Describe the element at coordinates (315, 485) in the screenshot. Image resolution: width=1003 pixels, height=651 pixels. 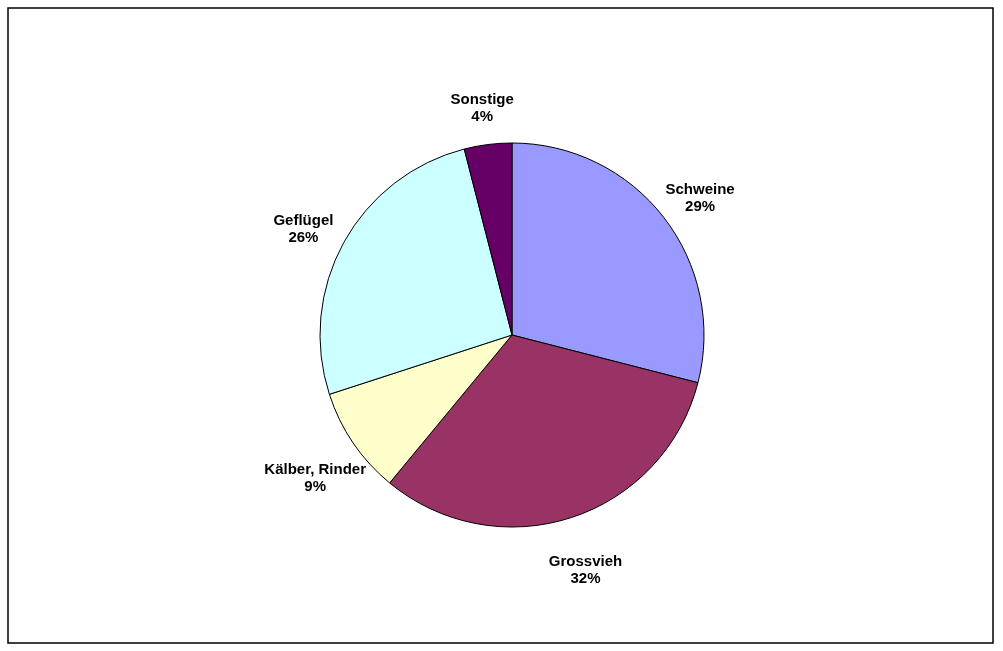
I see `data-label: 9%` at that location.